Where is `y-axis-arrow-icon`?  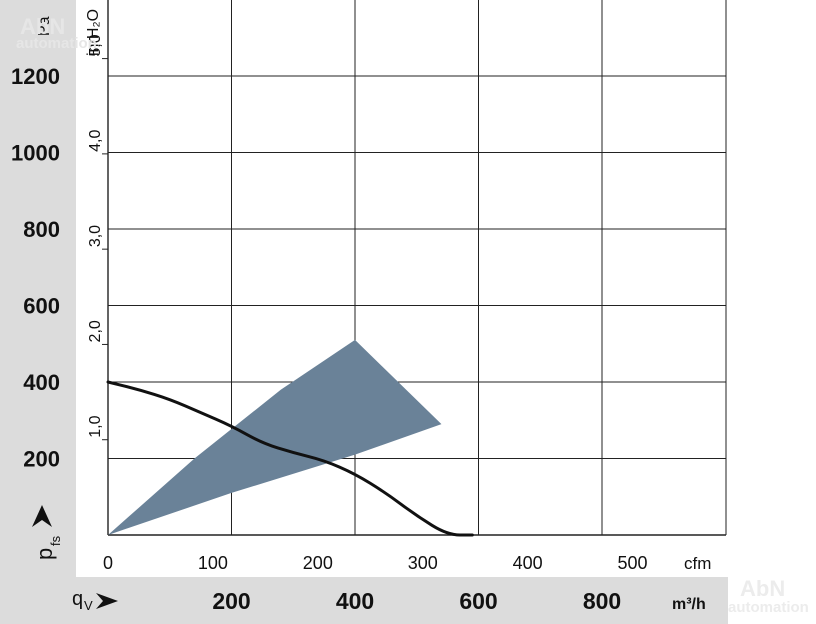
y-axis-arrow-icon is located at coordinates (42, 516).